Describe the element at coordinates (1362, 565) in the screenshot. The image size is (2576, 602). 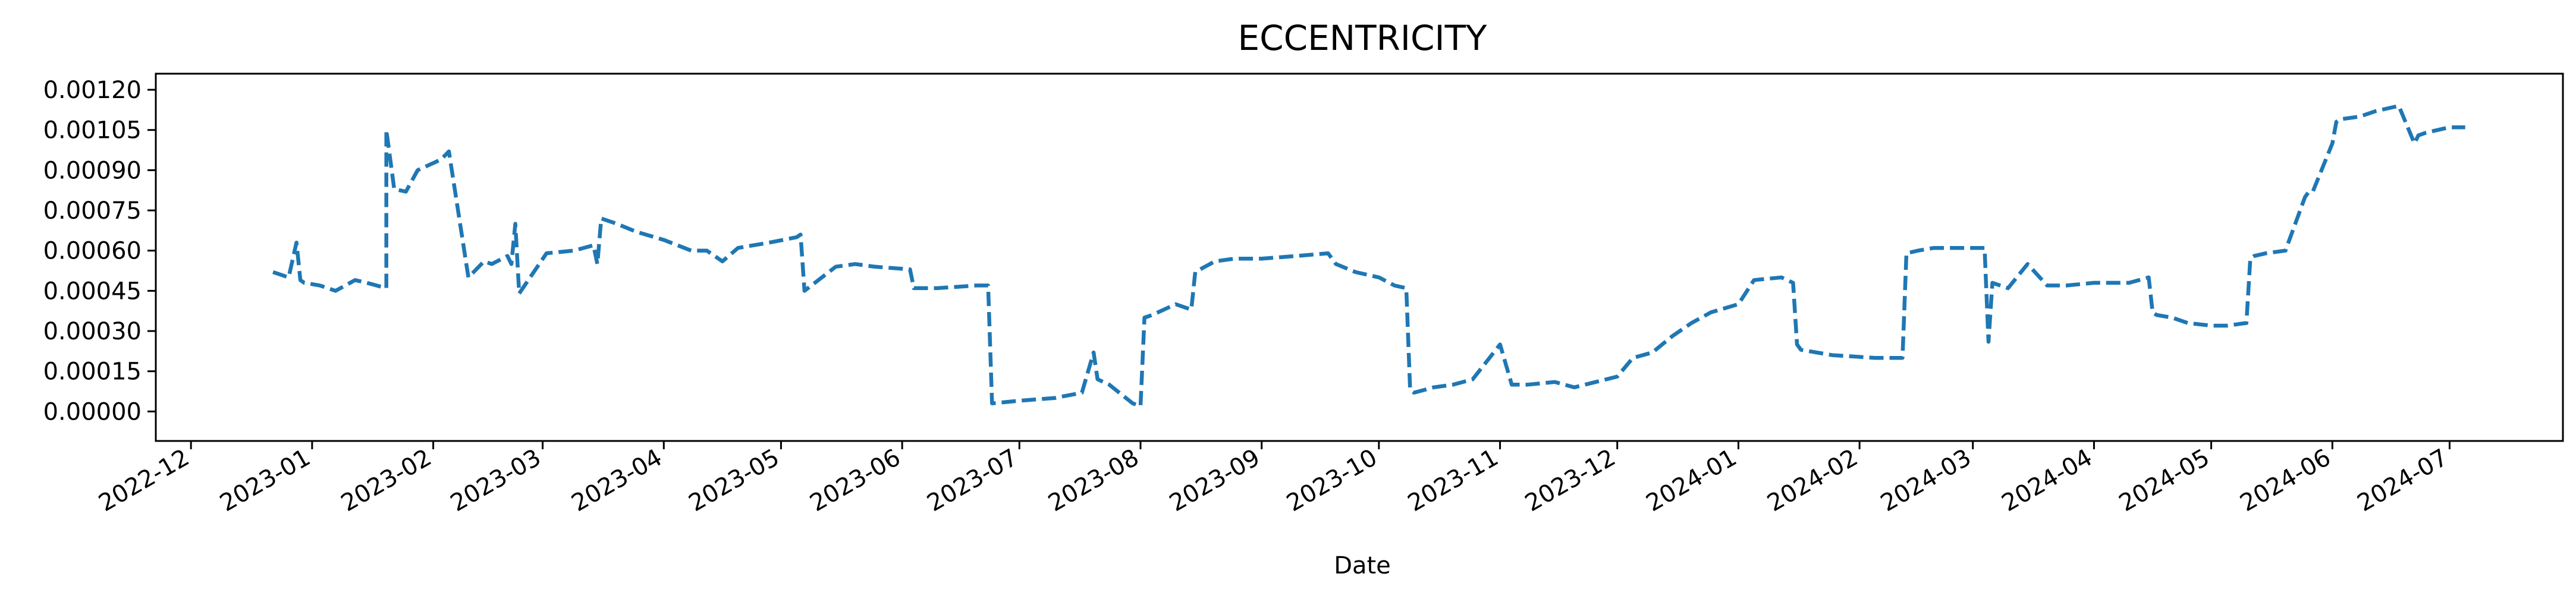
I see `x-axis-label: Date` at that location.